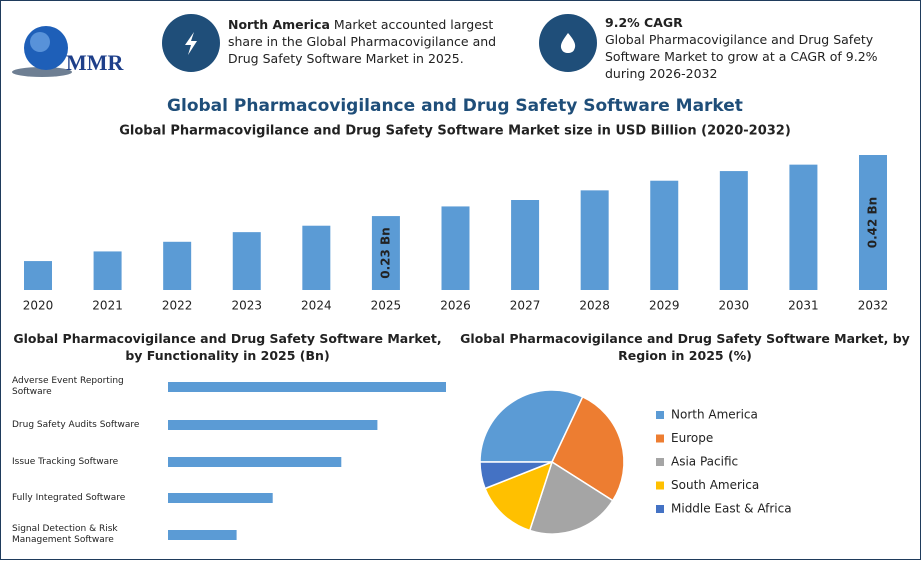  What do you see at coordinates (731, 509) in the screenshot?
I see `legend-label: Middle East & Africa` at bounding box center [731, 509].